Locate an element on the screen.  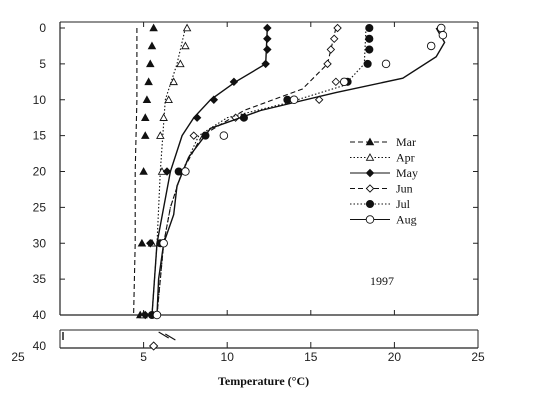
x-tick-label: 15 is located at coordinates (311, 357).